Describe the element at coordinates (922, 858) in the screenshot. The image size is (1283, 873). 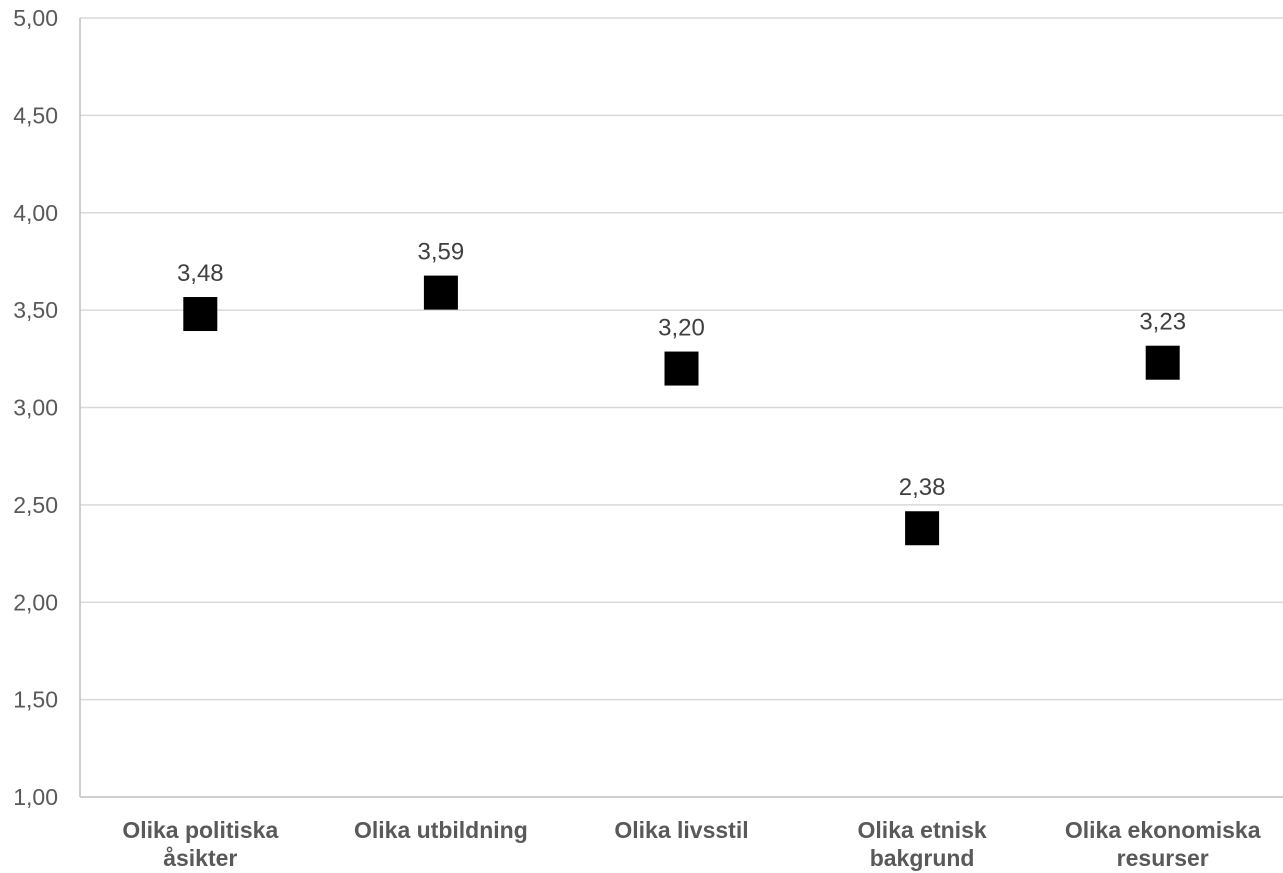
I see `x-category-label: bakgrund` at that location.